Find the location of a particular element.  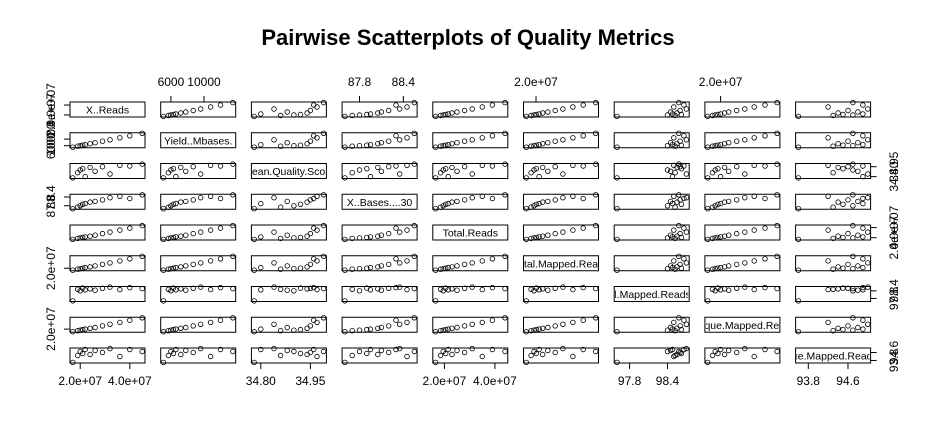

x-tick-label: 34.80 is located at coordinates (261, 381).